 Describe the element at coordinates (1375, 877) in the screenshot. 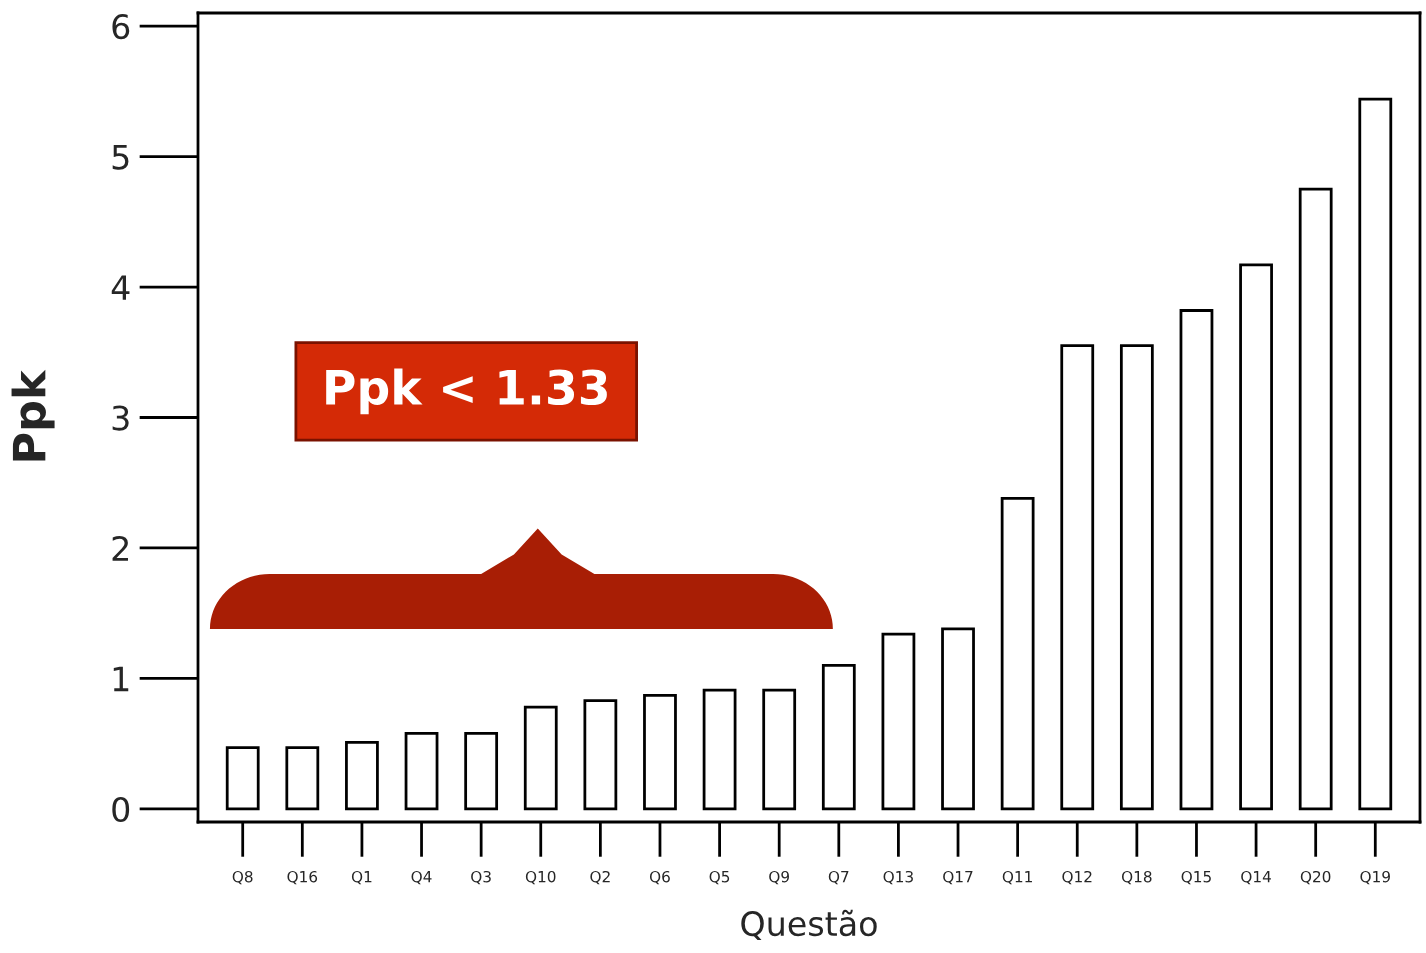

I see `x-tick-label: Q19` at that location.